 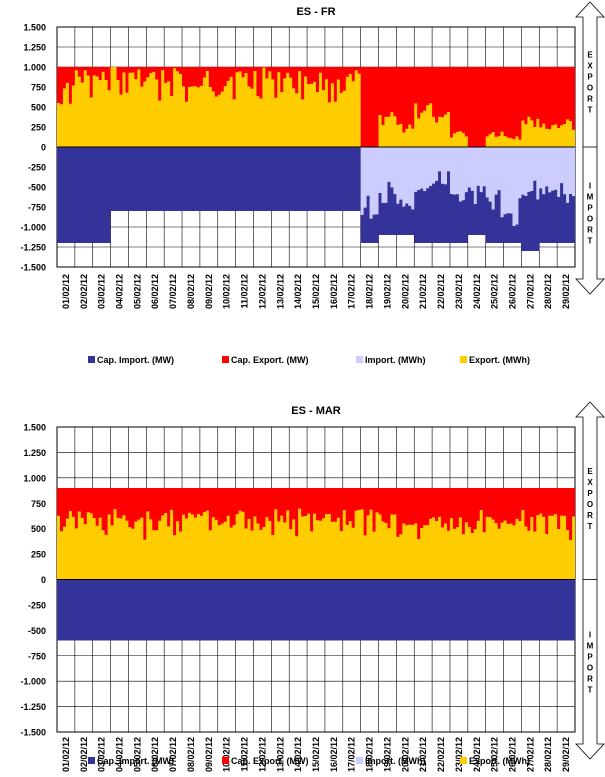 What do you see at coordinates (155, 754) in the screenshot?
I see `x-tick-label: 06/02/12` at bounding box center [155, 754].